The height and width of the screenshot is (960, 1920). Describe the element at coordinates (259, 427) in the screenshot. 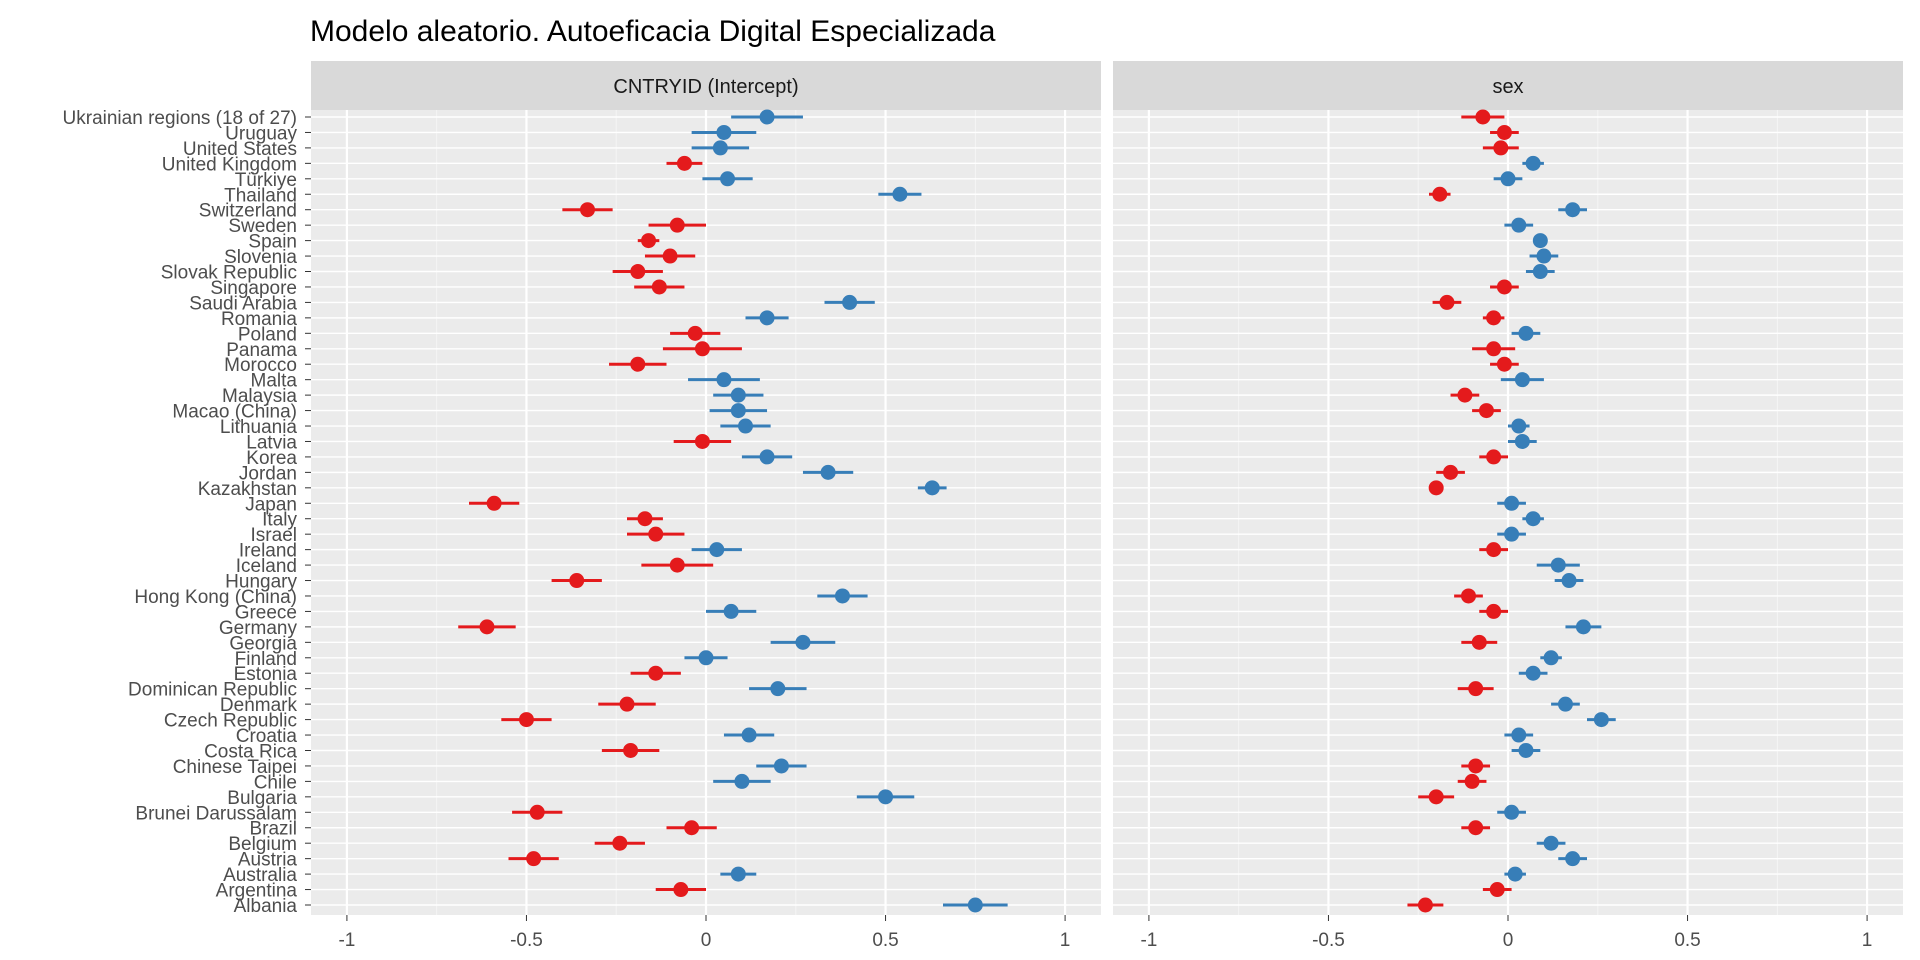

I see `y-tick-label: Lithuania` at that location.